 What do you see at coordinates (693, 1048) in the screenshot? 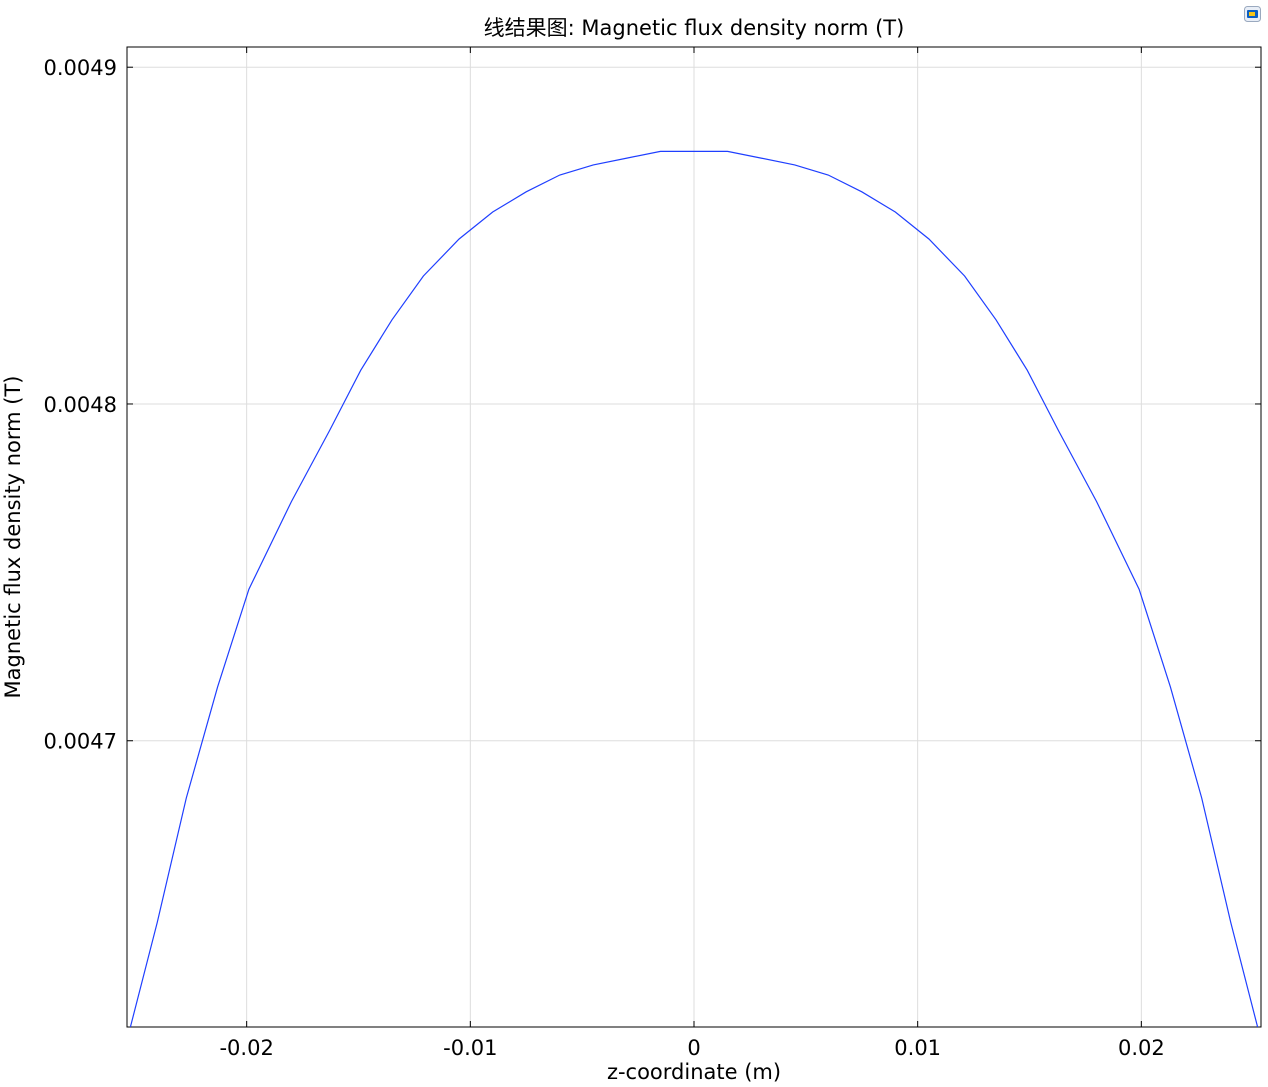
I see `x-tick-label: 0` at bounding box center [693, 1048].